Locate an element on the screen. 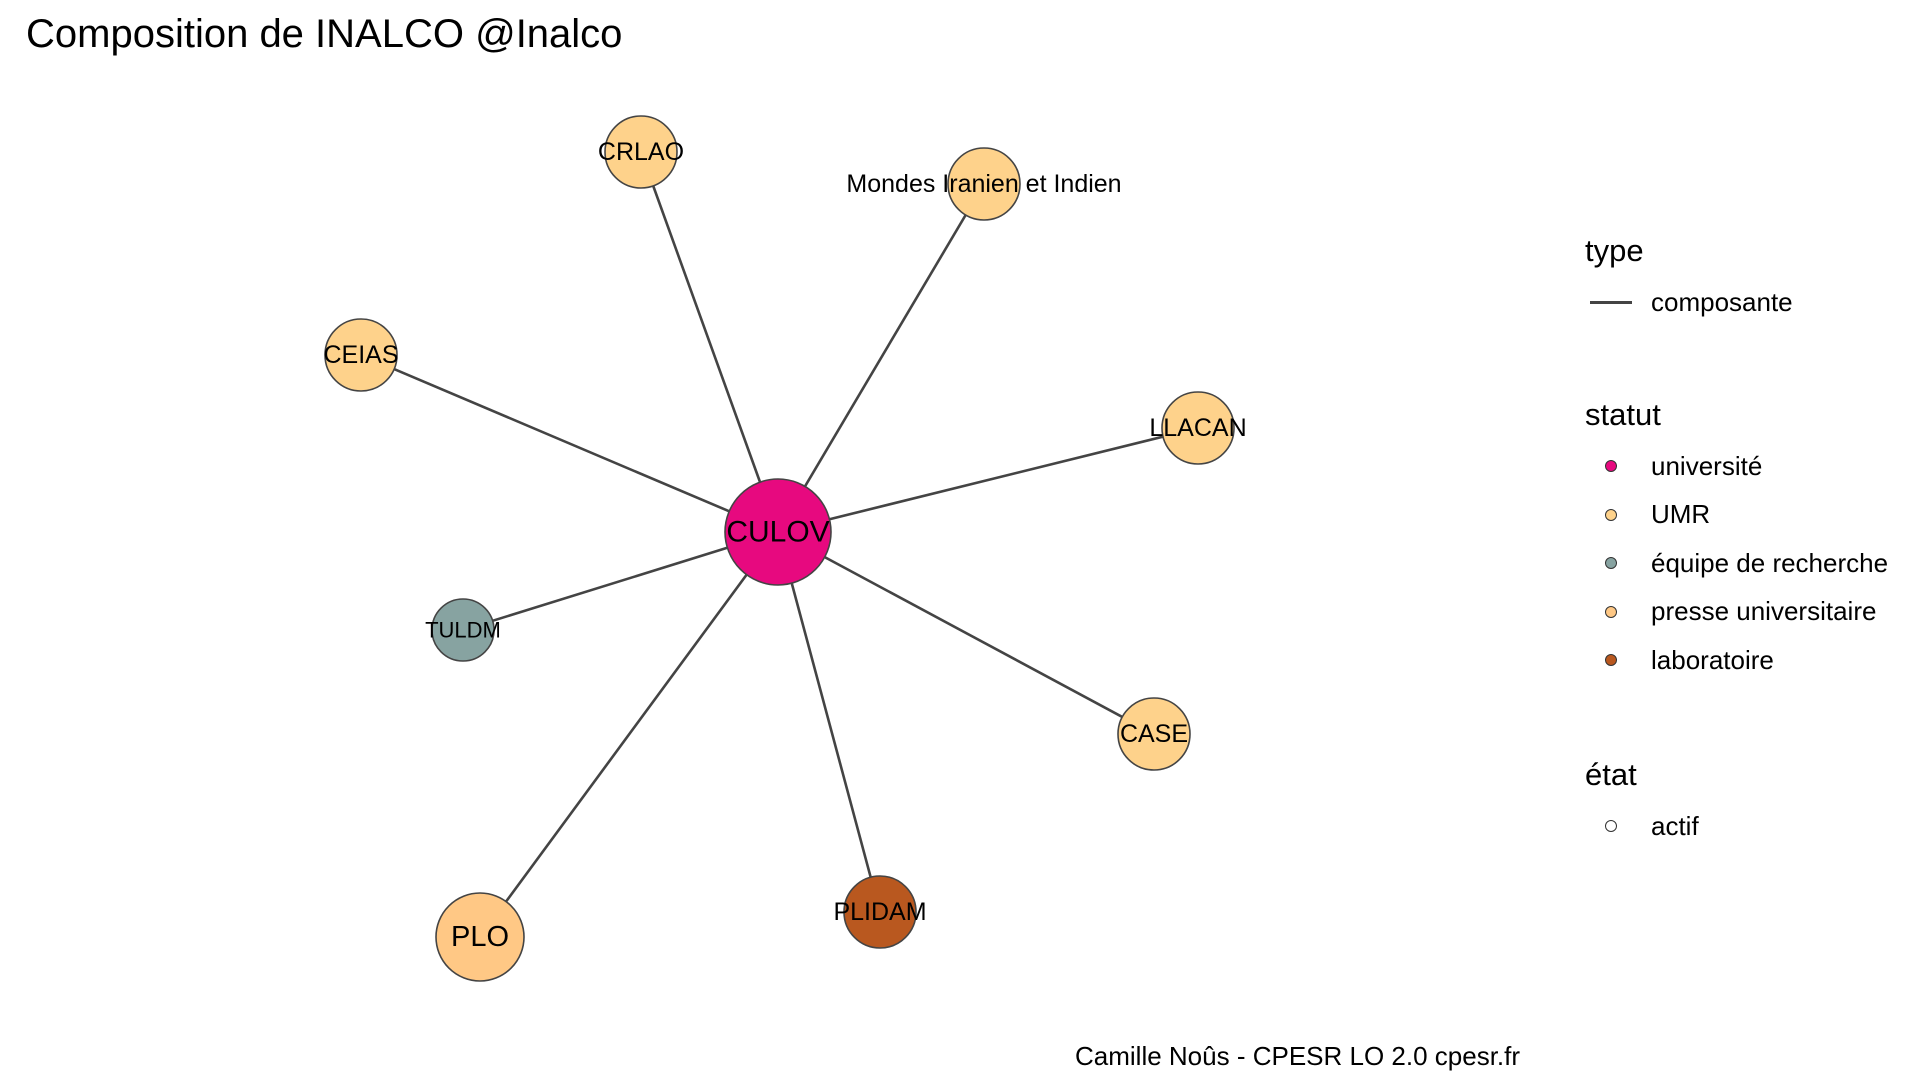  edge-plo is located at coordinates (629, 734).